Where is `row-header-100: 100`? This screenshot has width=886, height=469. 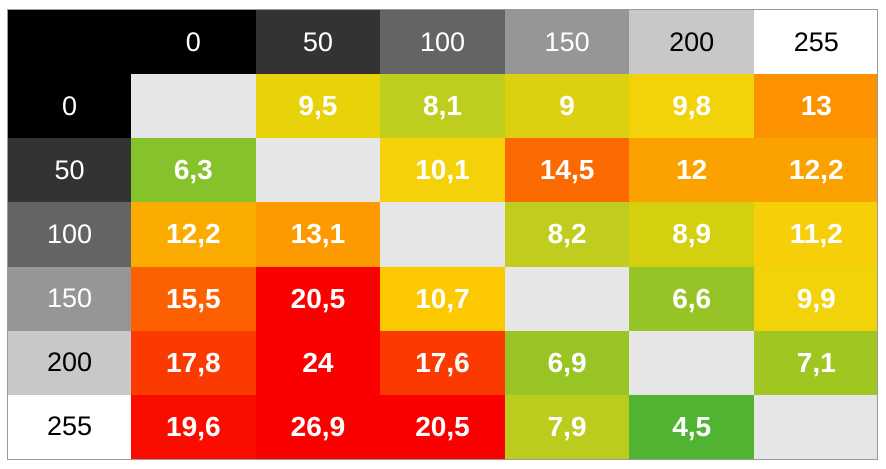 row-header-100: 100 is located at coordinates (69, 234).